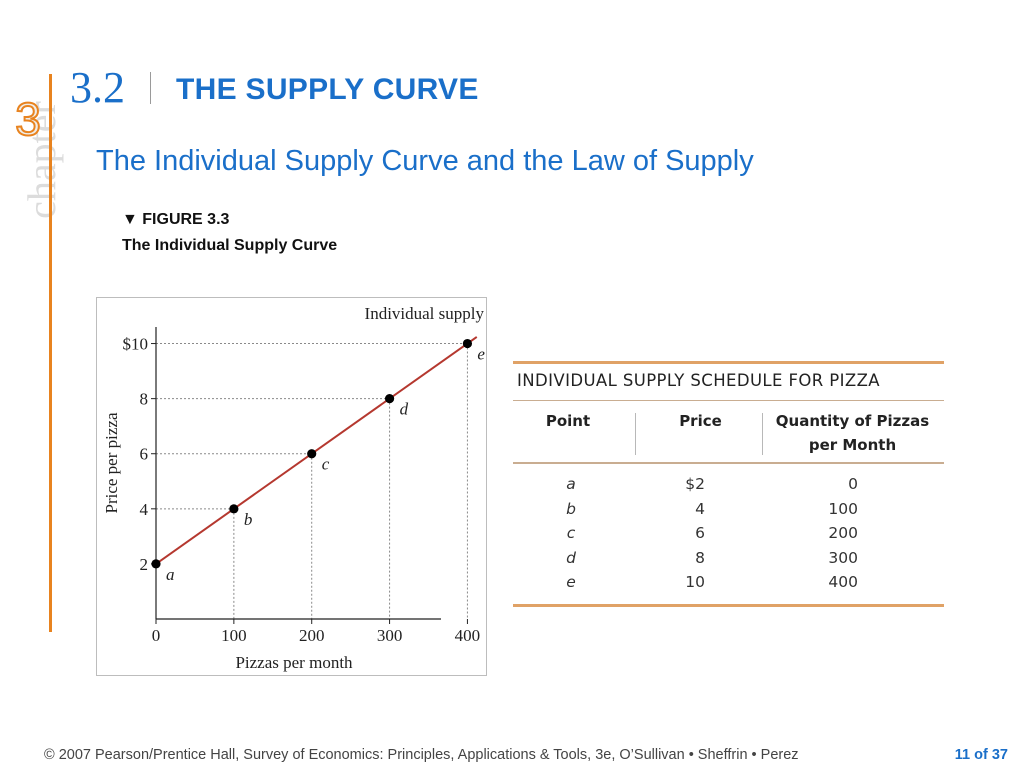 The image size is (1024, 768). Describe the element at coordinates (700, 557) in the screenshot. I see `table-cell-price: 8` at that location.